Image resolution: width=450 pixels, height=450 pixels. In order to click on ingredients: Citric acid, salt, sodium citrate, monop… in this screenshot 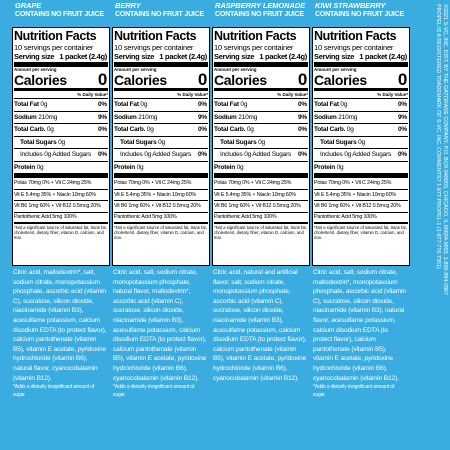, I will do `click(160, 333)`.